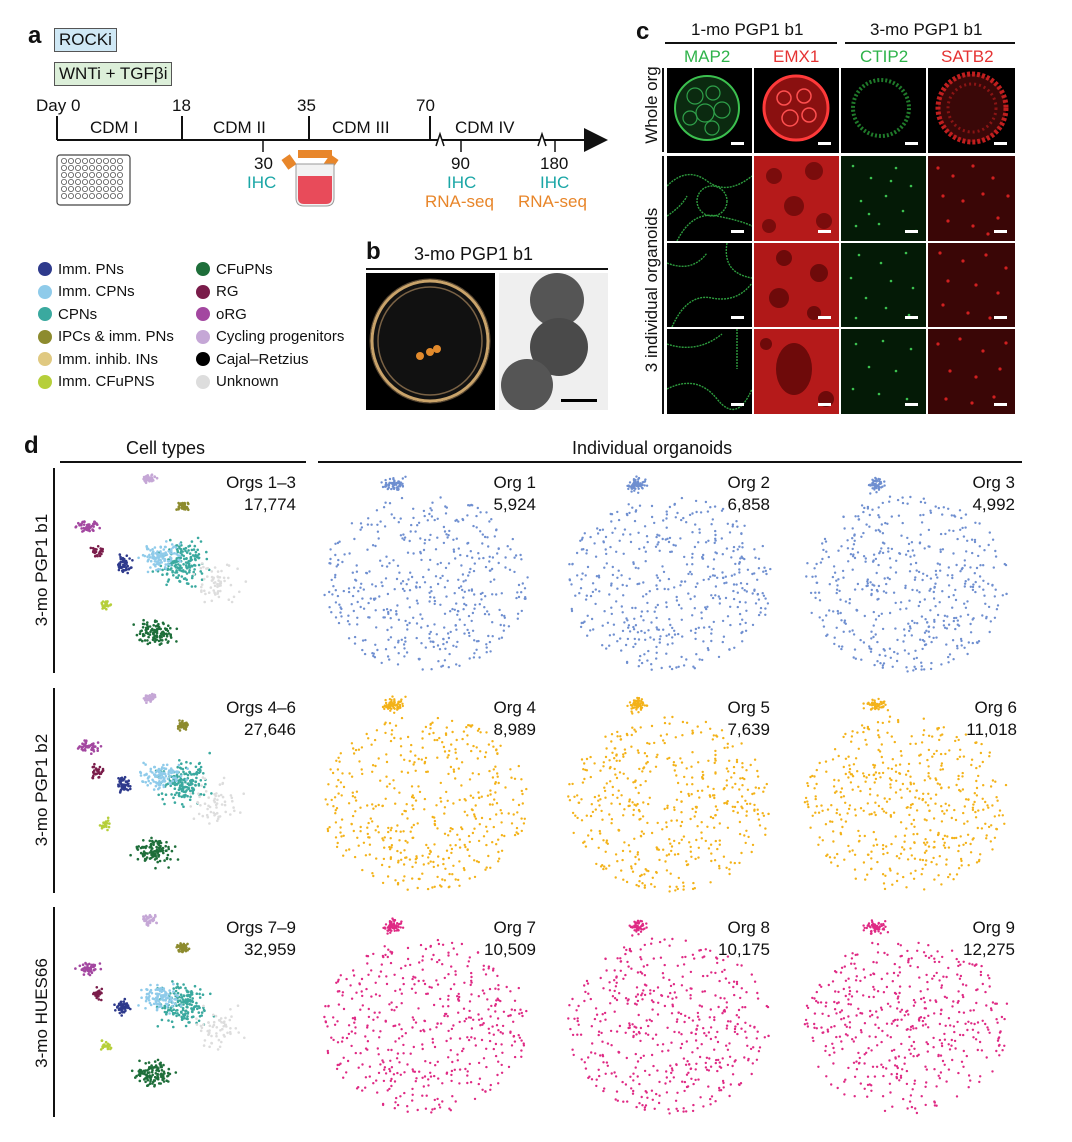  I want to click on day-label-35: 35, so click(306, 105).